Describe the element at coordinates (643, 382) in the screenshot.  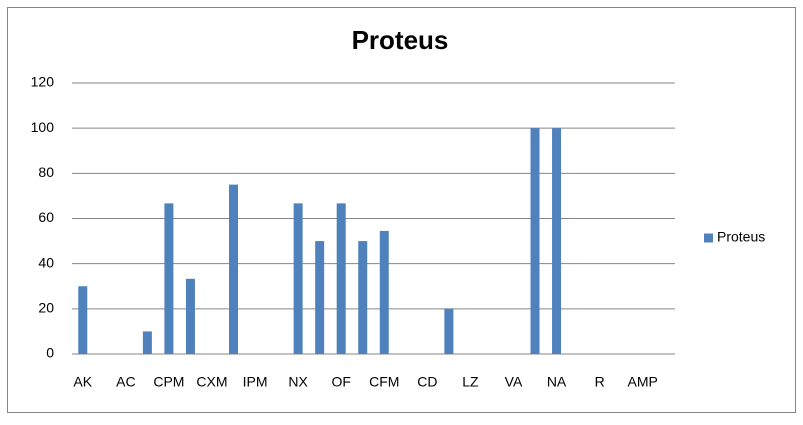
I see `x-tick-label: AMP` at that location.